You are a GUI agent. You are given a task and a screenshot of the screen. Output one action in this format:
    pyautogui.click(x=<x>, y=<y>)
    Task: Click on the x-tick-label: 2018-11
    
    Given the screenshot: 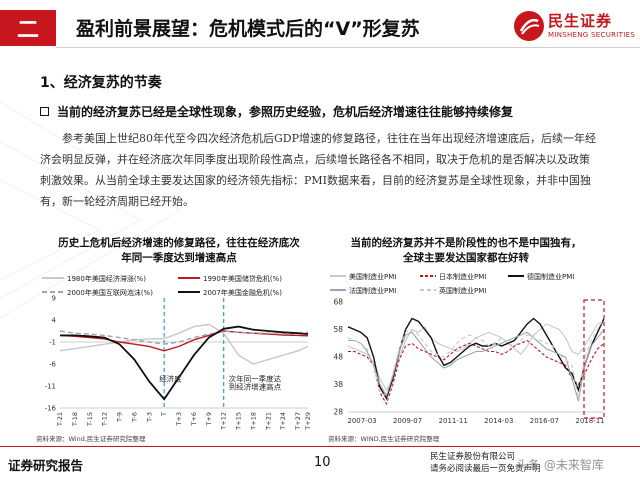 What is the action you would take?
    pyautogui.click(x=589, y=421)
    